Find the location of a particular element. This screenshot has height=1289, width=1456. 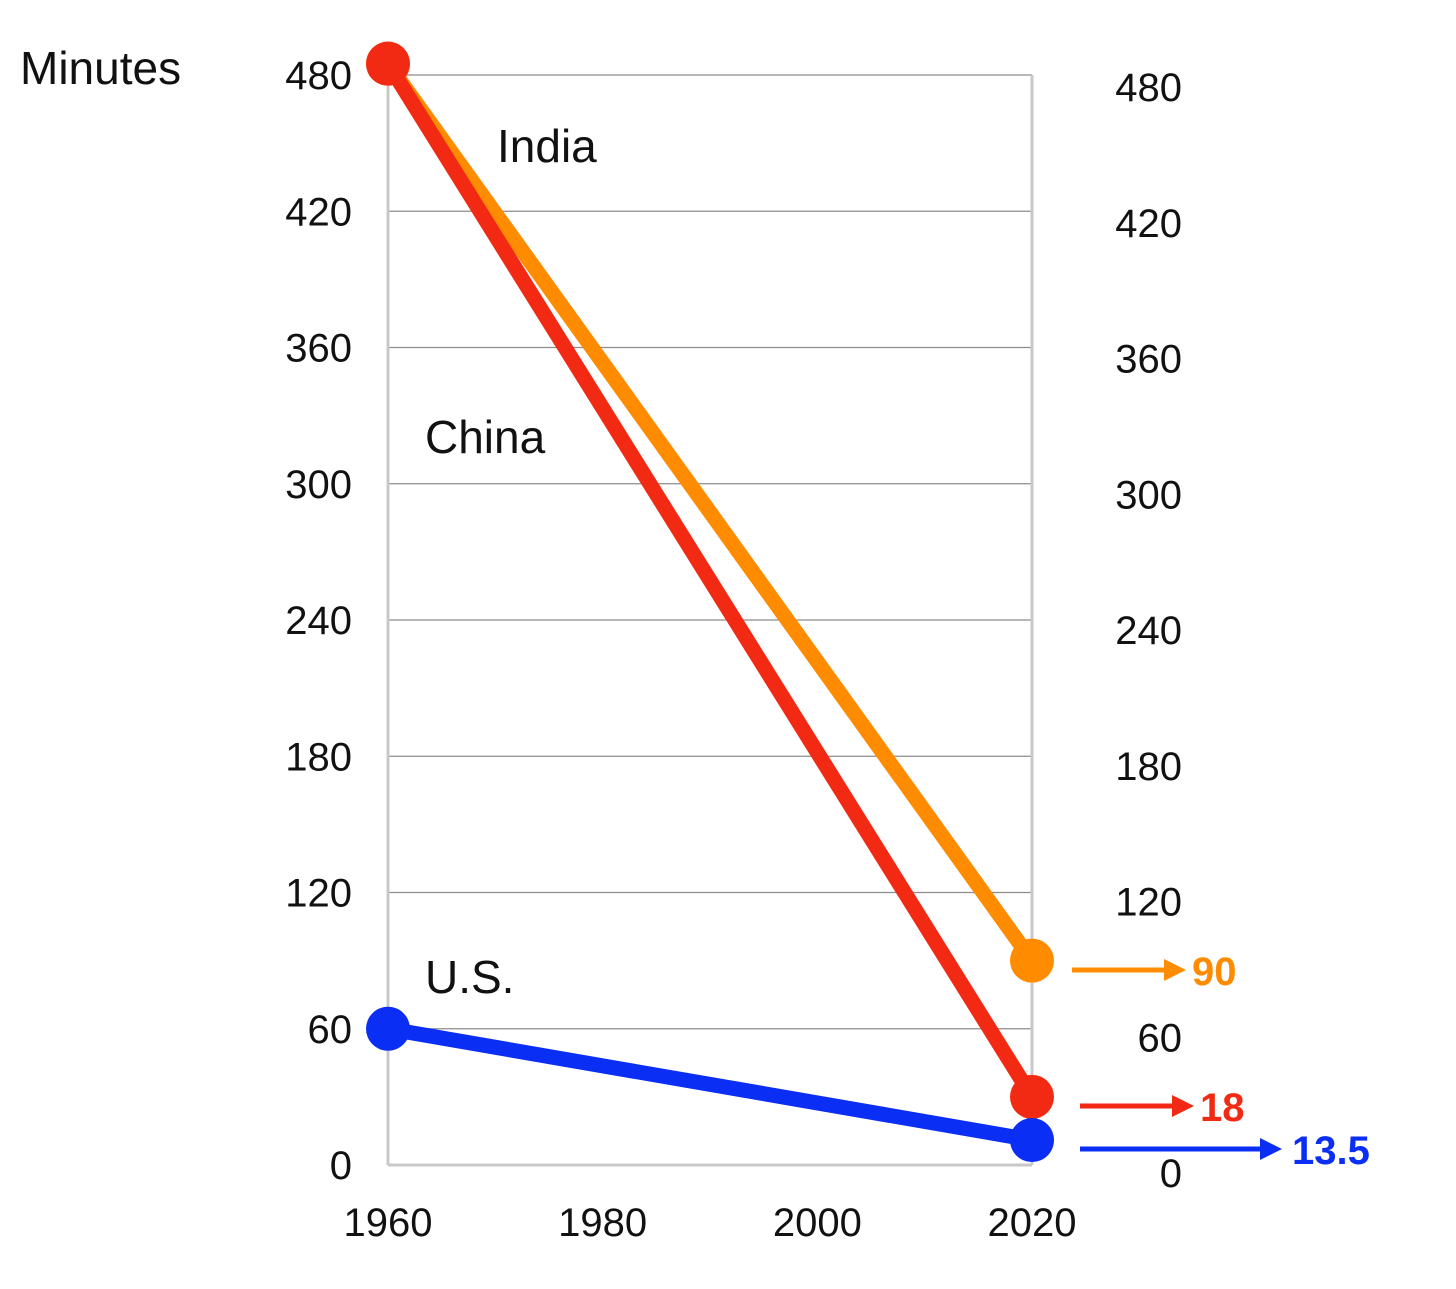

y-tick-label: 240 is located at coordinates (318, 621).